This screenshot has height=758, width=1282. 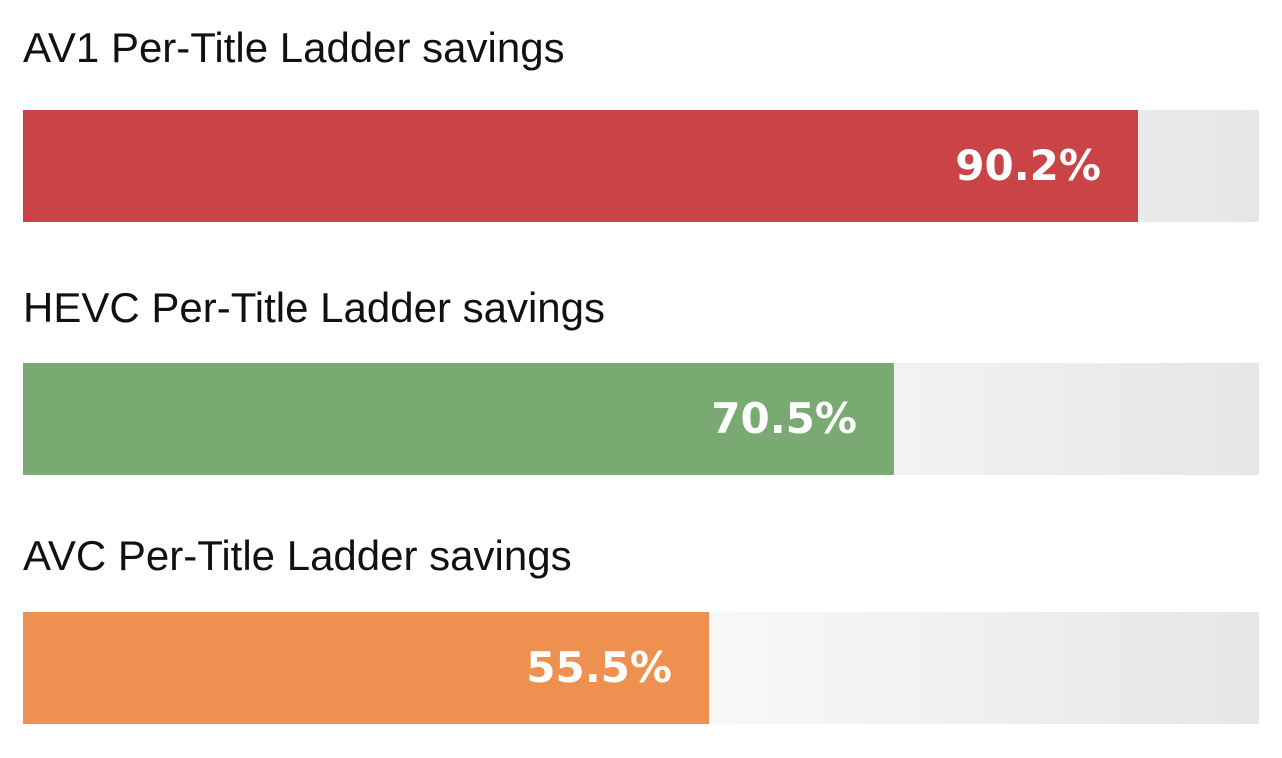 What do you see at coordinates (458, 419) in the screenshot?
I see `bar-fill-hevc: 70.5%` at bounding box center [458, 419].